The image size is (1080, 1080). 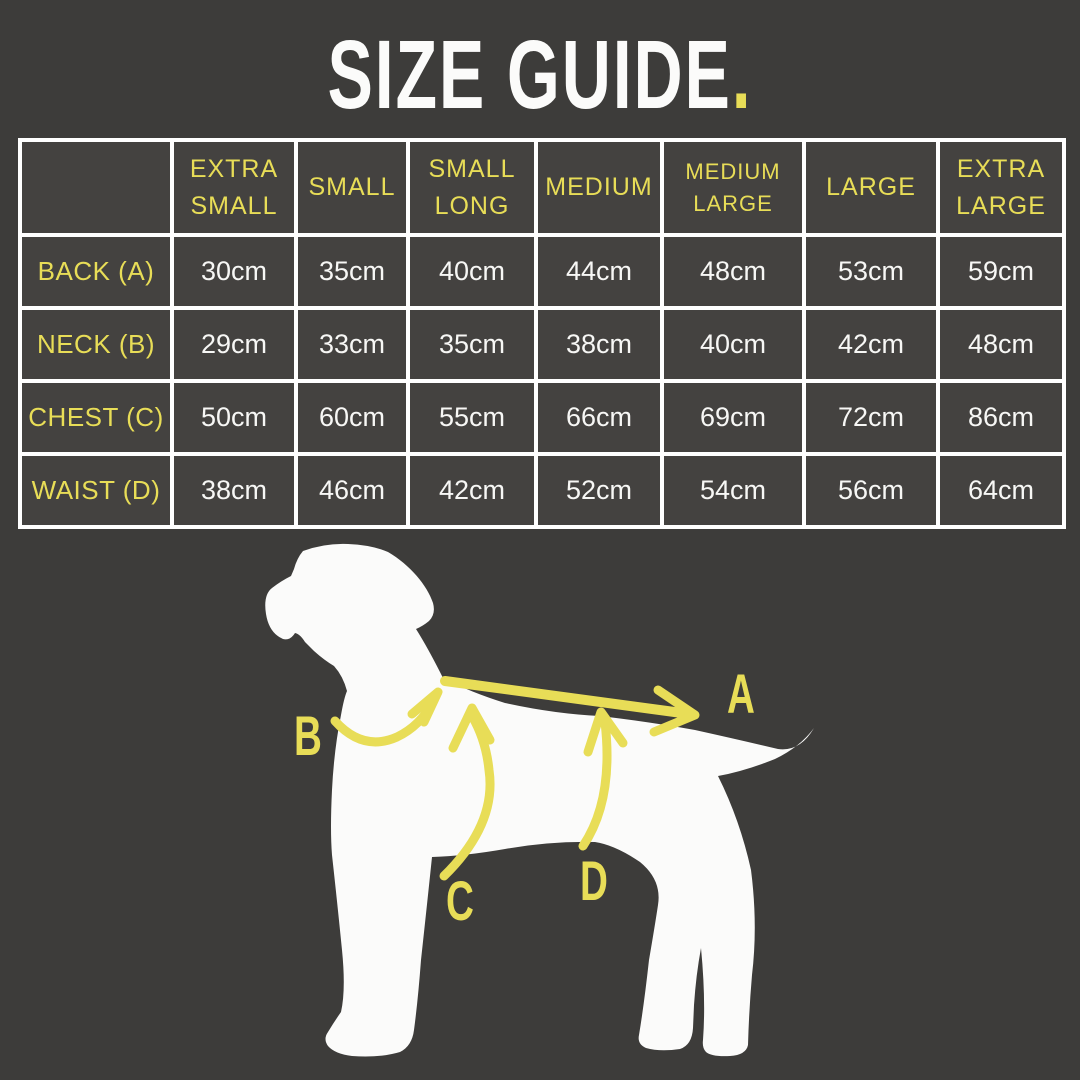 What do you see at coordinates (386, 717) in the screenshot?
I see `neck-girth-arrow` at bounding box center [386, 717].